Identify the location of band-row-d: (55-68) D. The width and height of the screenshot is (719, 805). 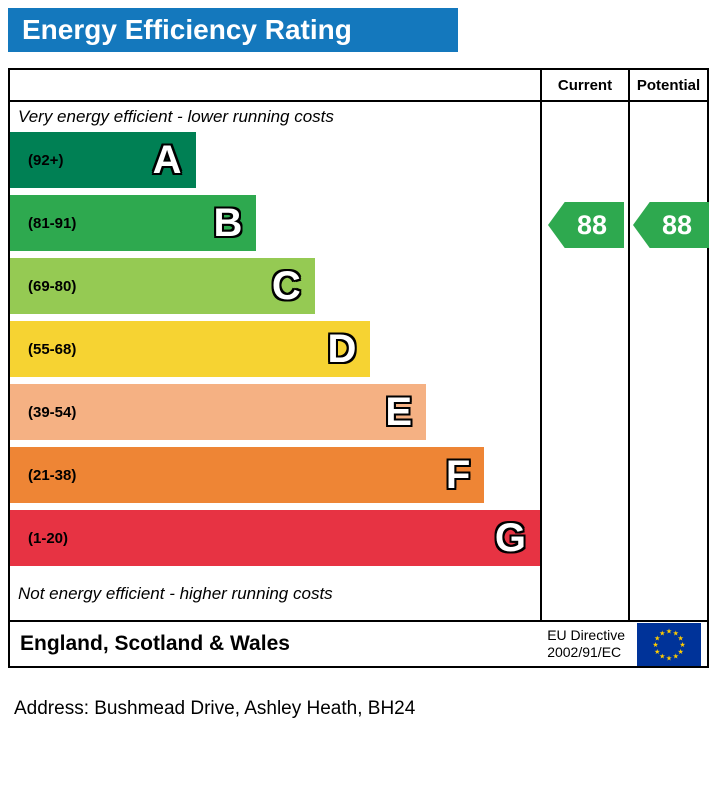
(275, 352).